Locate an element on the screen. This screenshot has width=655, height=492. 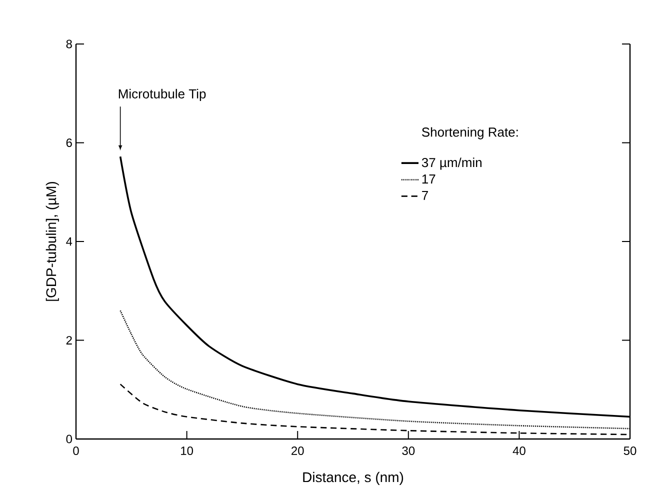
annotation: Microtubule Tip is located at coordinates (162, 95).